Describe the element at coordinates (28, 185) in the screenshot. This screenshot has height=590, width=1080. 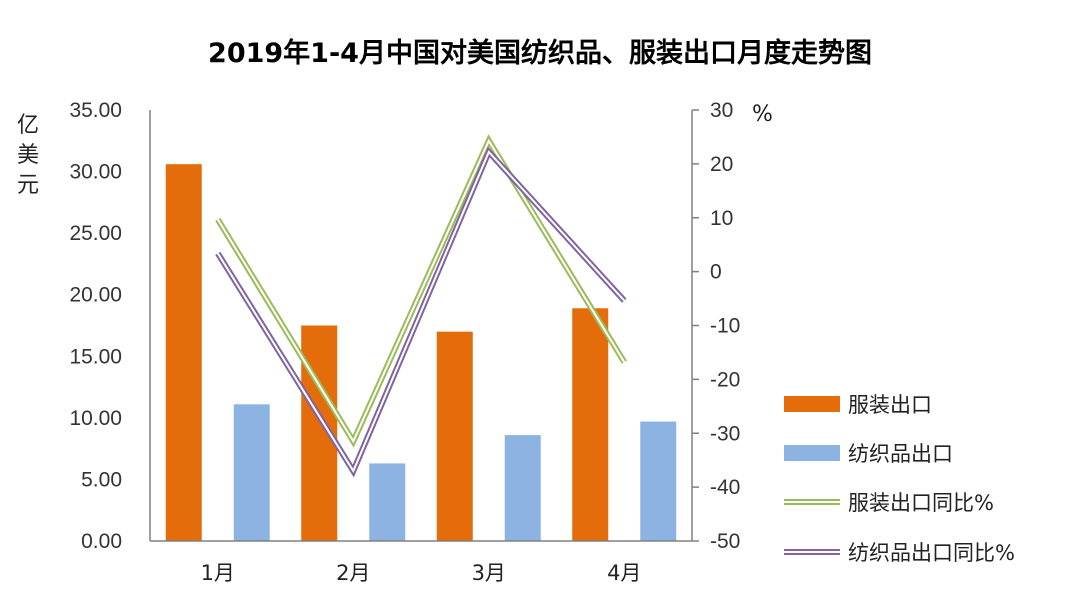
I see `y-axis-left-label-char: 元` at that location.